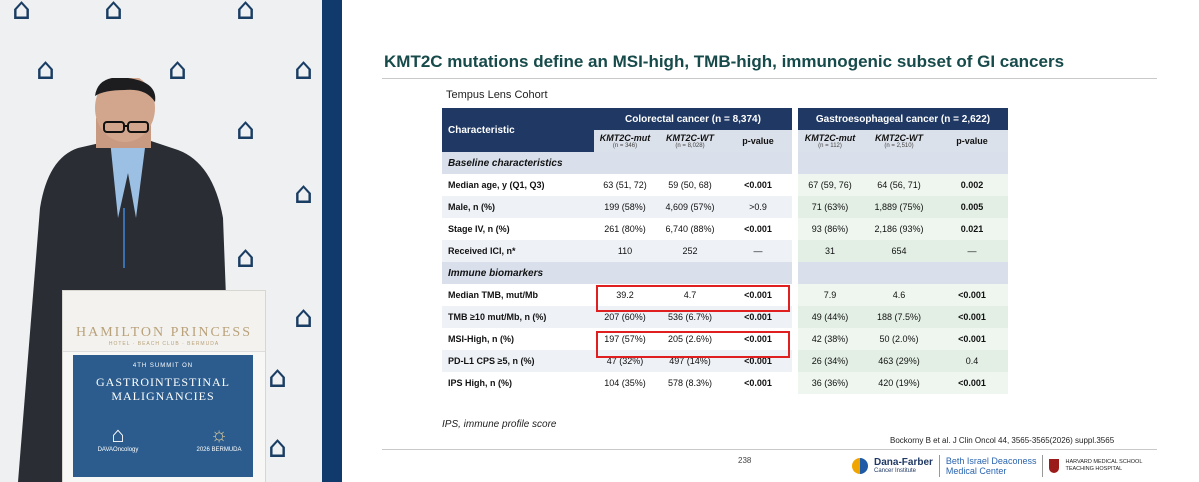  What do you see at coordinates (903, 466) in the screenshot?
I see `dana-farber-logo: Dana-Farber Cancer Institute` at bounding box center [903, 466].